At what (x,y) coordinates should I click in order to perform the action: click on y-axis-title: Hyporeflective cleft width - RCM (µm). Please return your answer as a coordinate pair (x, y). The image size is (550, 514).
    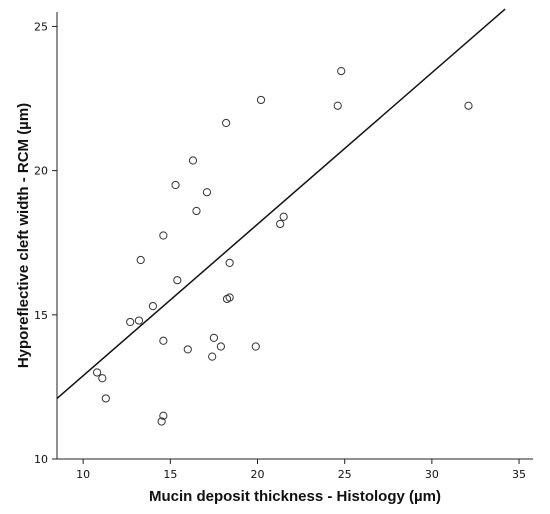
    Looking at the image, I should click on (23, 235).